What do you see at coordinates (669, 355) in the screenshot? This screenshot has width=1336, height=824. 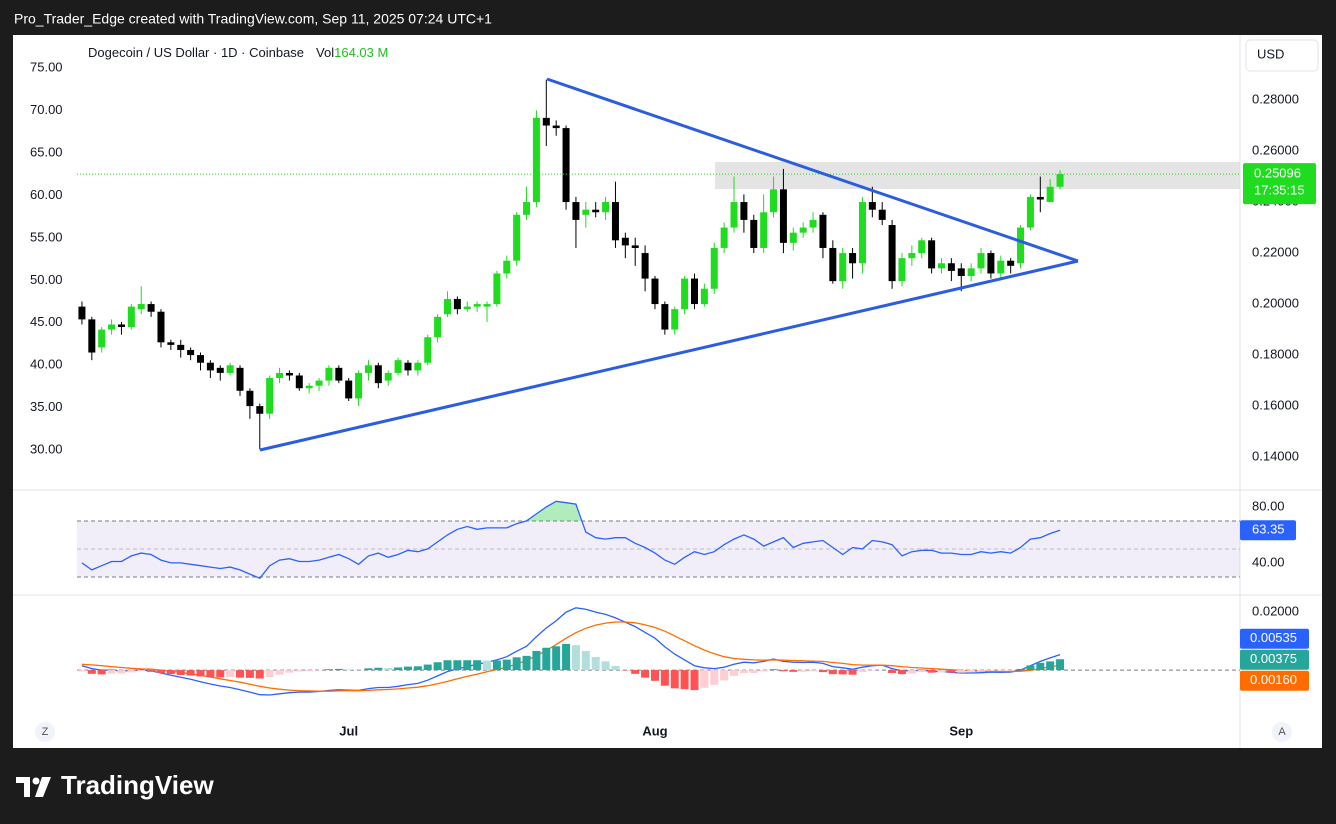 I see `lower-trendline` at bounding box center [669, 355].